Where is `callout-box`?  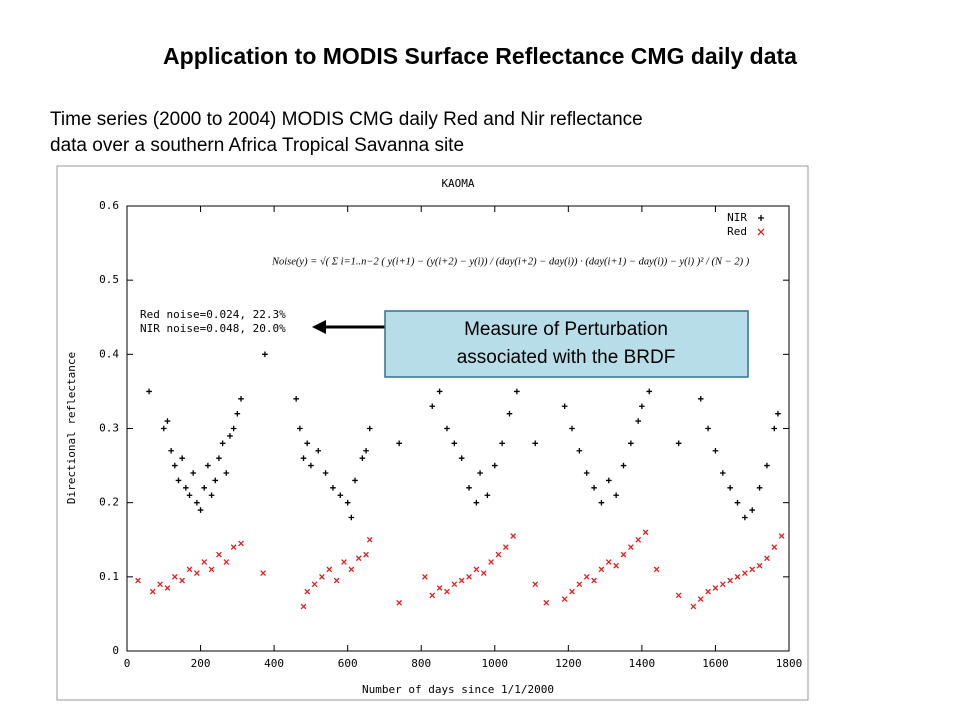 callout-box is located at coordinates (566, 344).